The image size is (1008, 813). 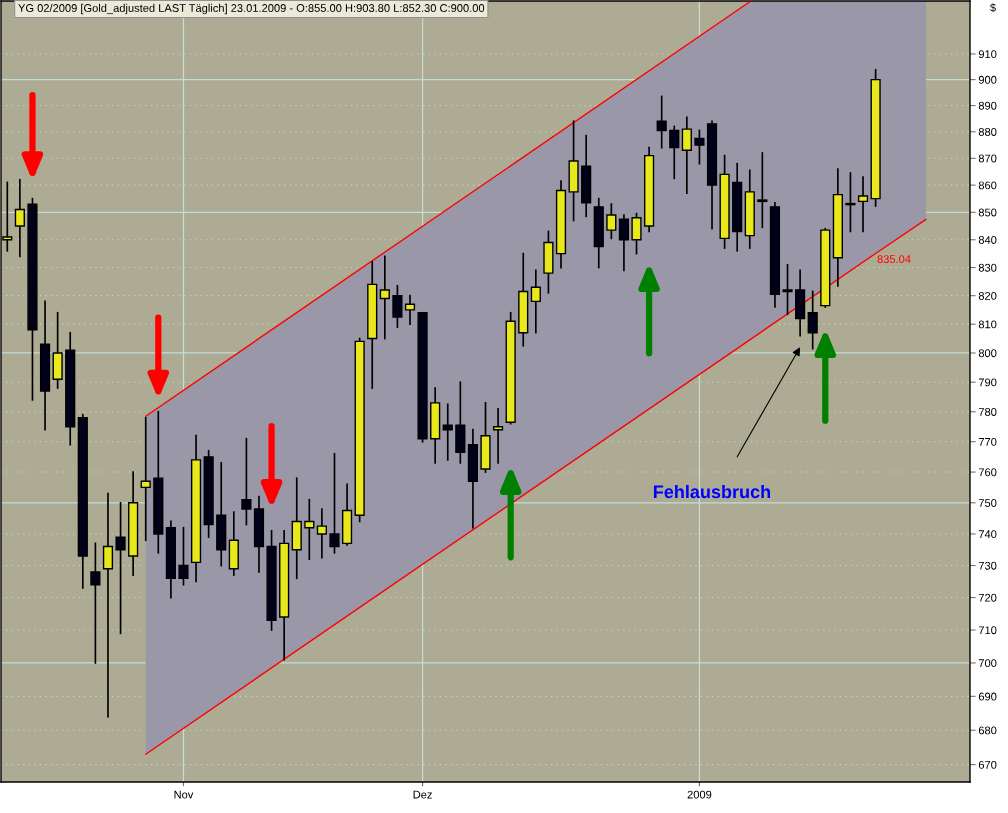 What do you see at coordinates (987, 696) in the screenshot?
I see `y-tick-label: 690` at bounding box center [987, 696].